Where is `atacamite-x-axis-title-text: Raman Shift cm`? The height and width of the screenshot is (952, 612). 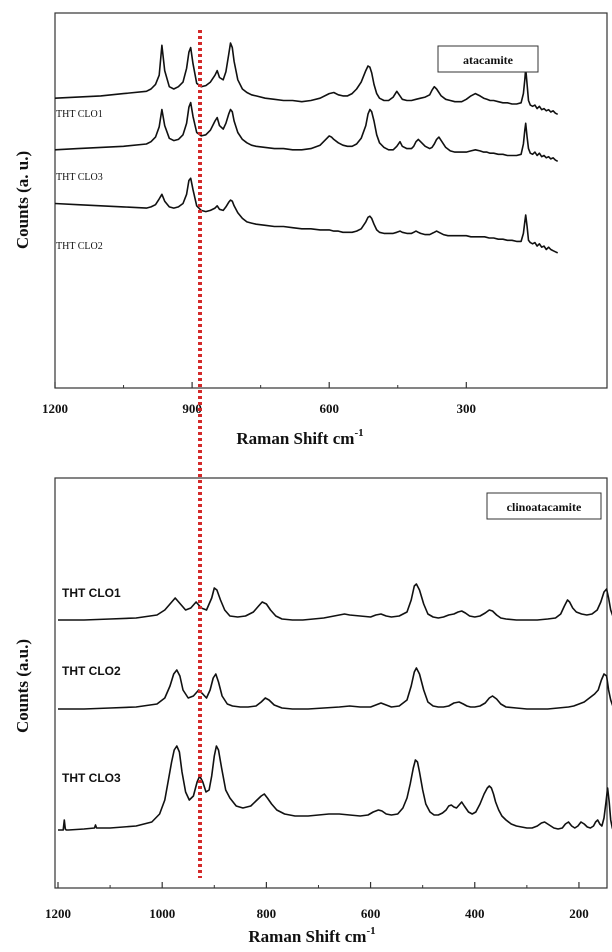
atacamite-x-axis-title-text: Raman Shift cm is located at coordinates (295, 438).